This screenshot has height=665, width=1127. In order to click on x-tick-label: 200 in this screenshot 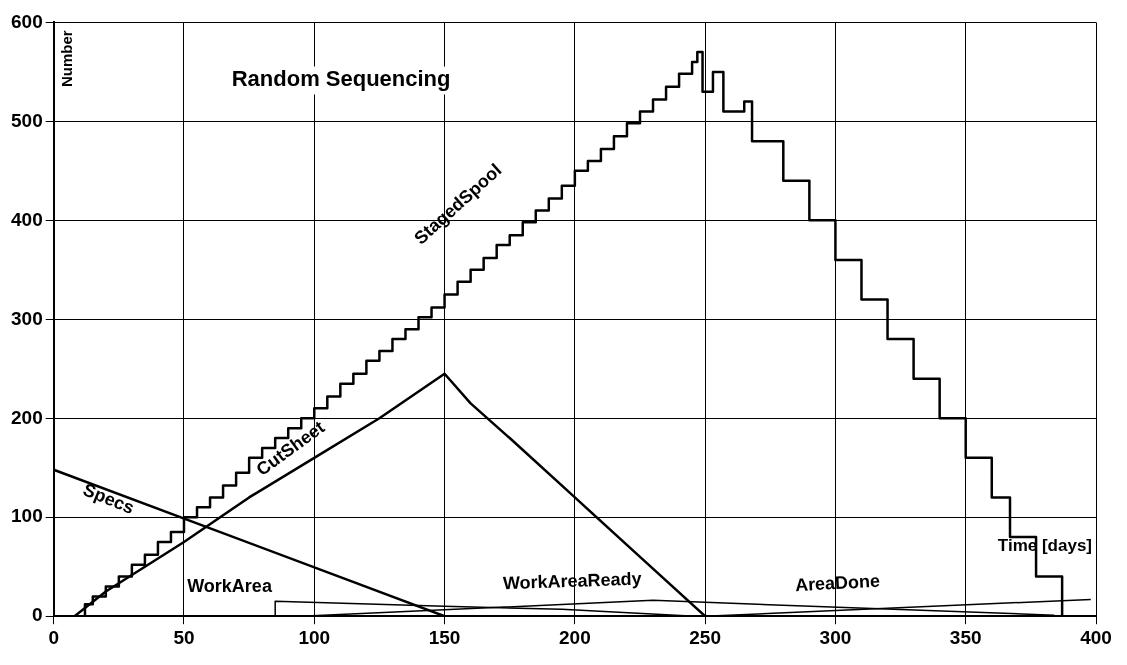, I will do `click(575, 637)`.